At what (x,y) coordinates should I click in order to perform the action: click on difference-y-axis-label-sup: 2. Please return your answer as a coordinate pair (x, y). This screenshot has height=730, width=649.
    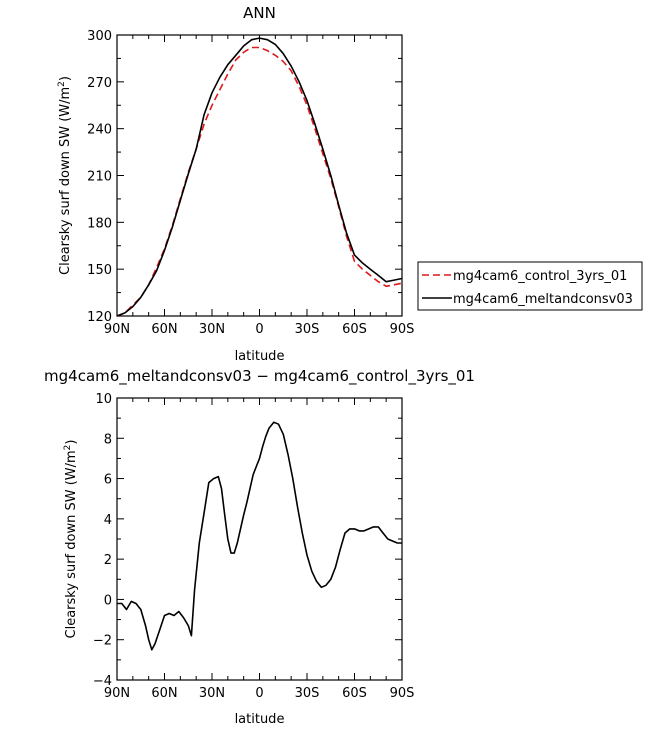
    Looking at the image, I should click on (68, 448).